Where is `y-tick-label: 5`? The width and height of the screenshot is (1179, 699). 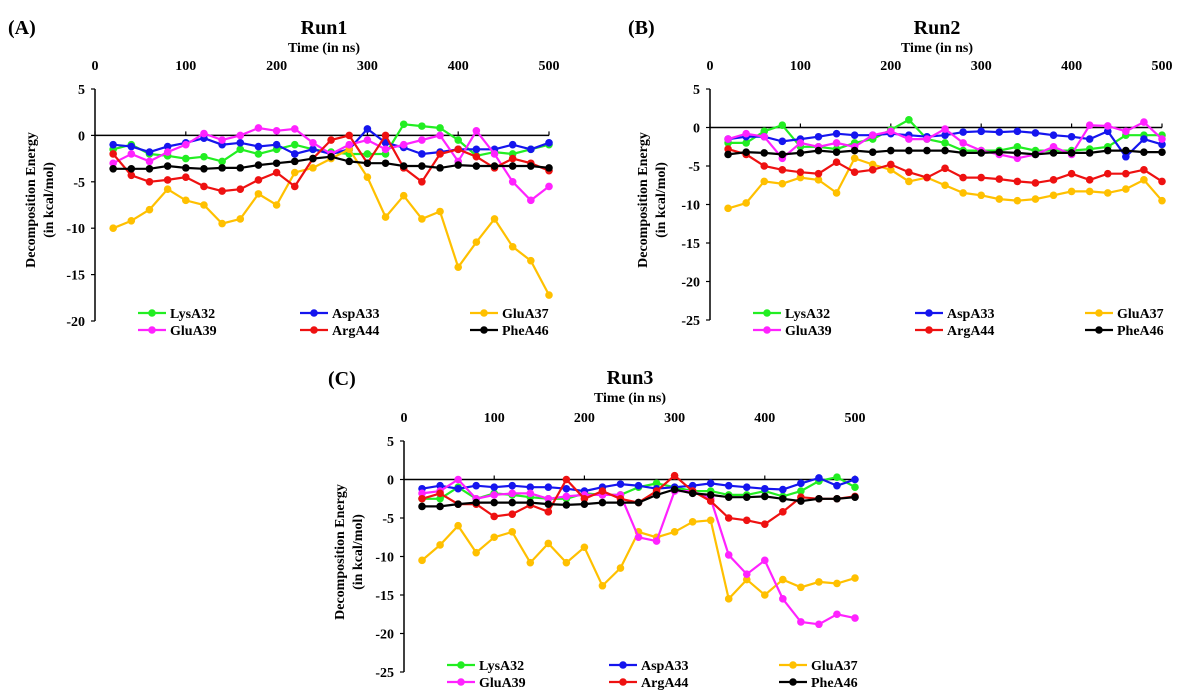 y-tick-label: 5 is located at coordinates (696, 90).